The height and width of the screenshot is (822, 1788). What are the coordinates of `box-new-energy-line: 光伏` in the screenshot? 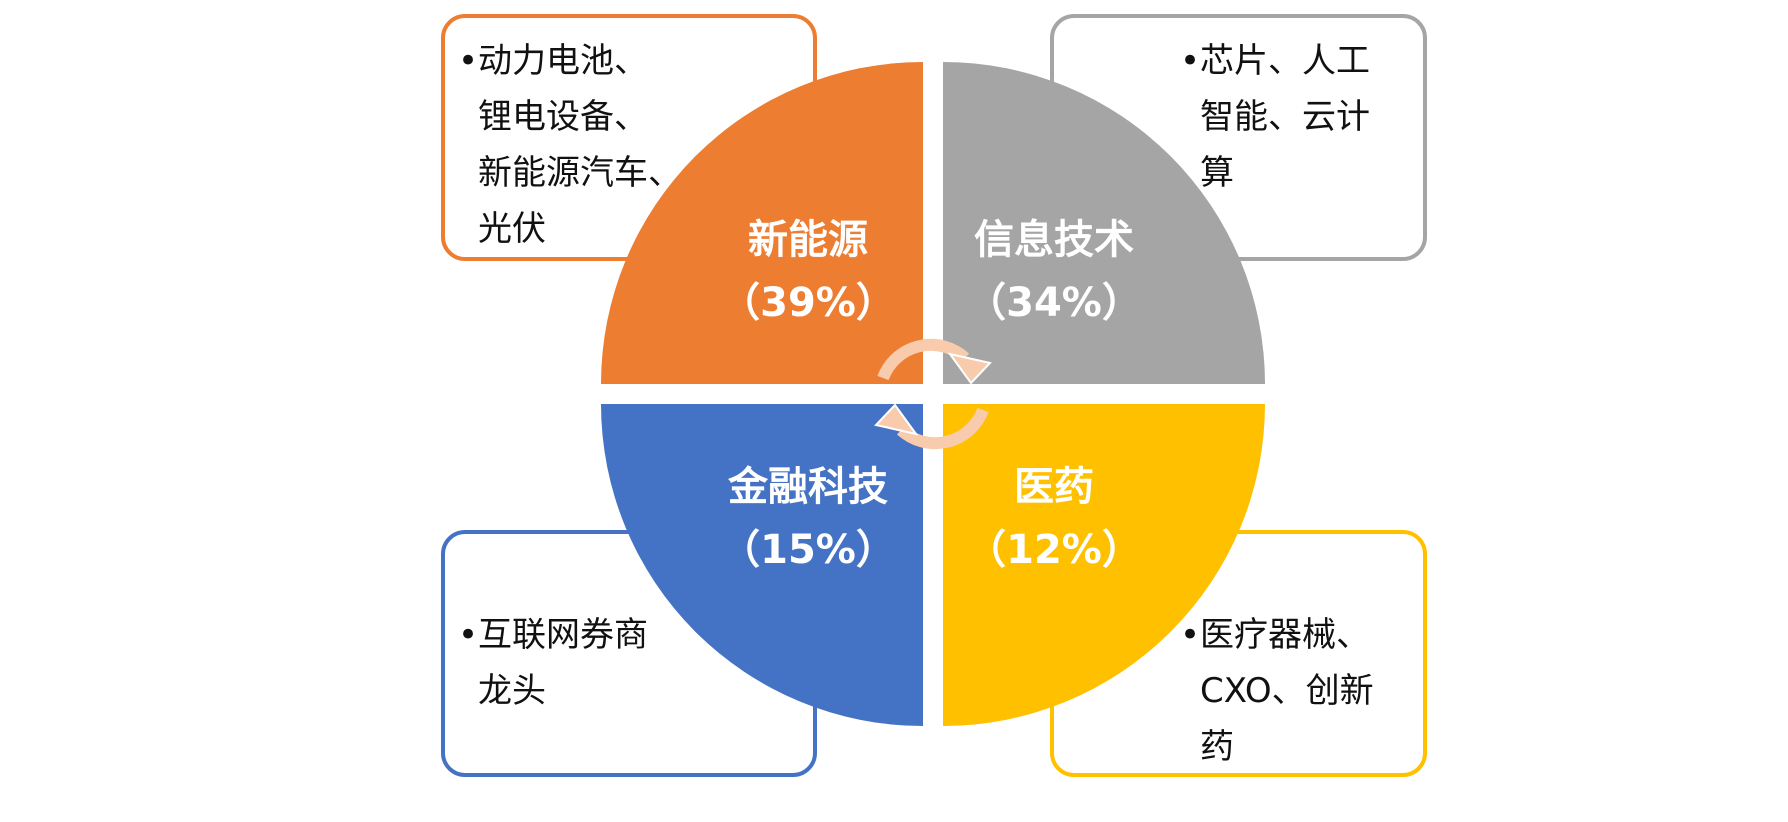 It's located at (512, 229).